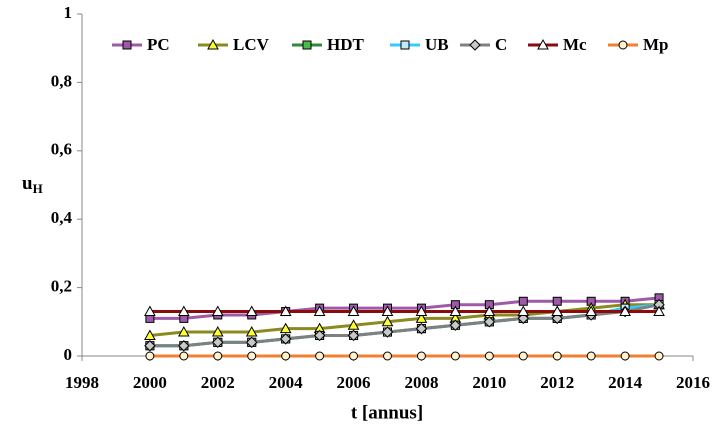 Image resolution: width=717 pixels, height=434 pixels. What do you see at coordinates (656, 44) in the screenshot?
I see `legend-label: Mp` at bounding box center [656, 44].